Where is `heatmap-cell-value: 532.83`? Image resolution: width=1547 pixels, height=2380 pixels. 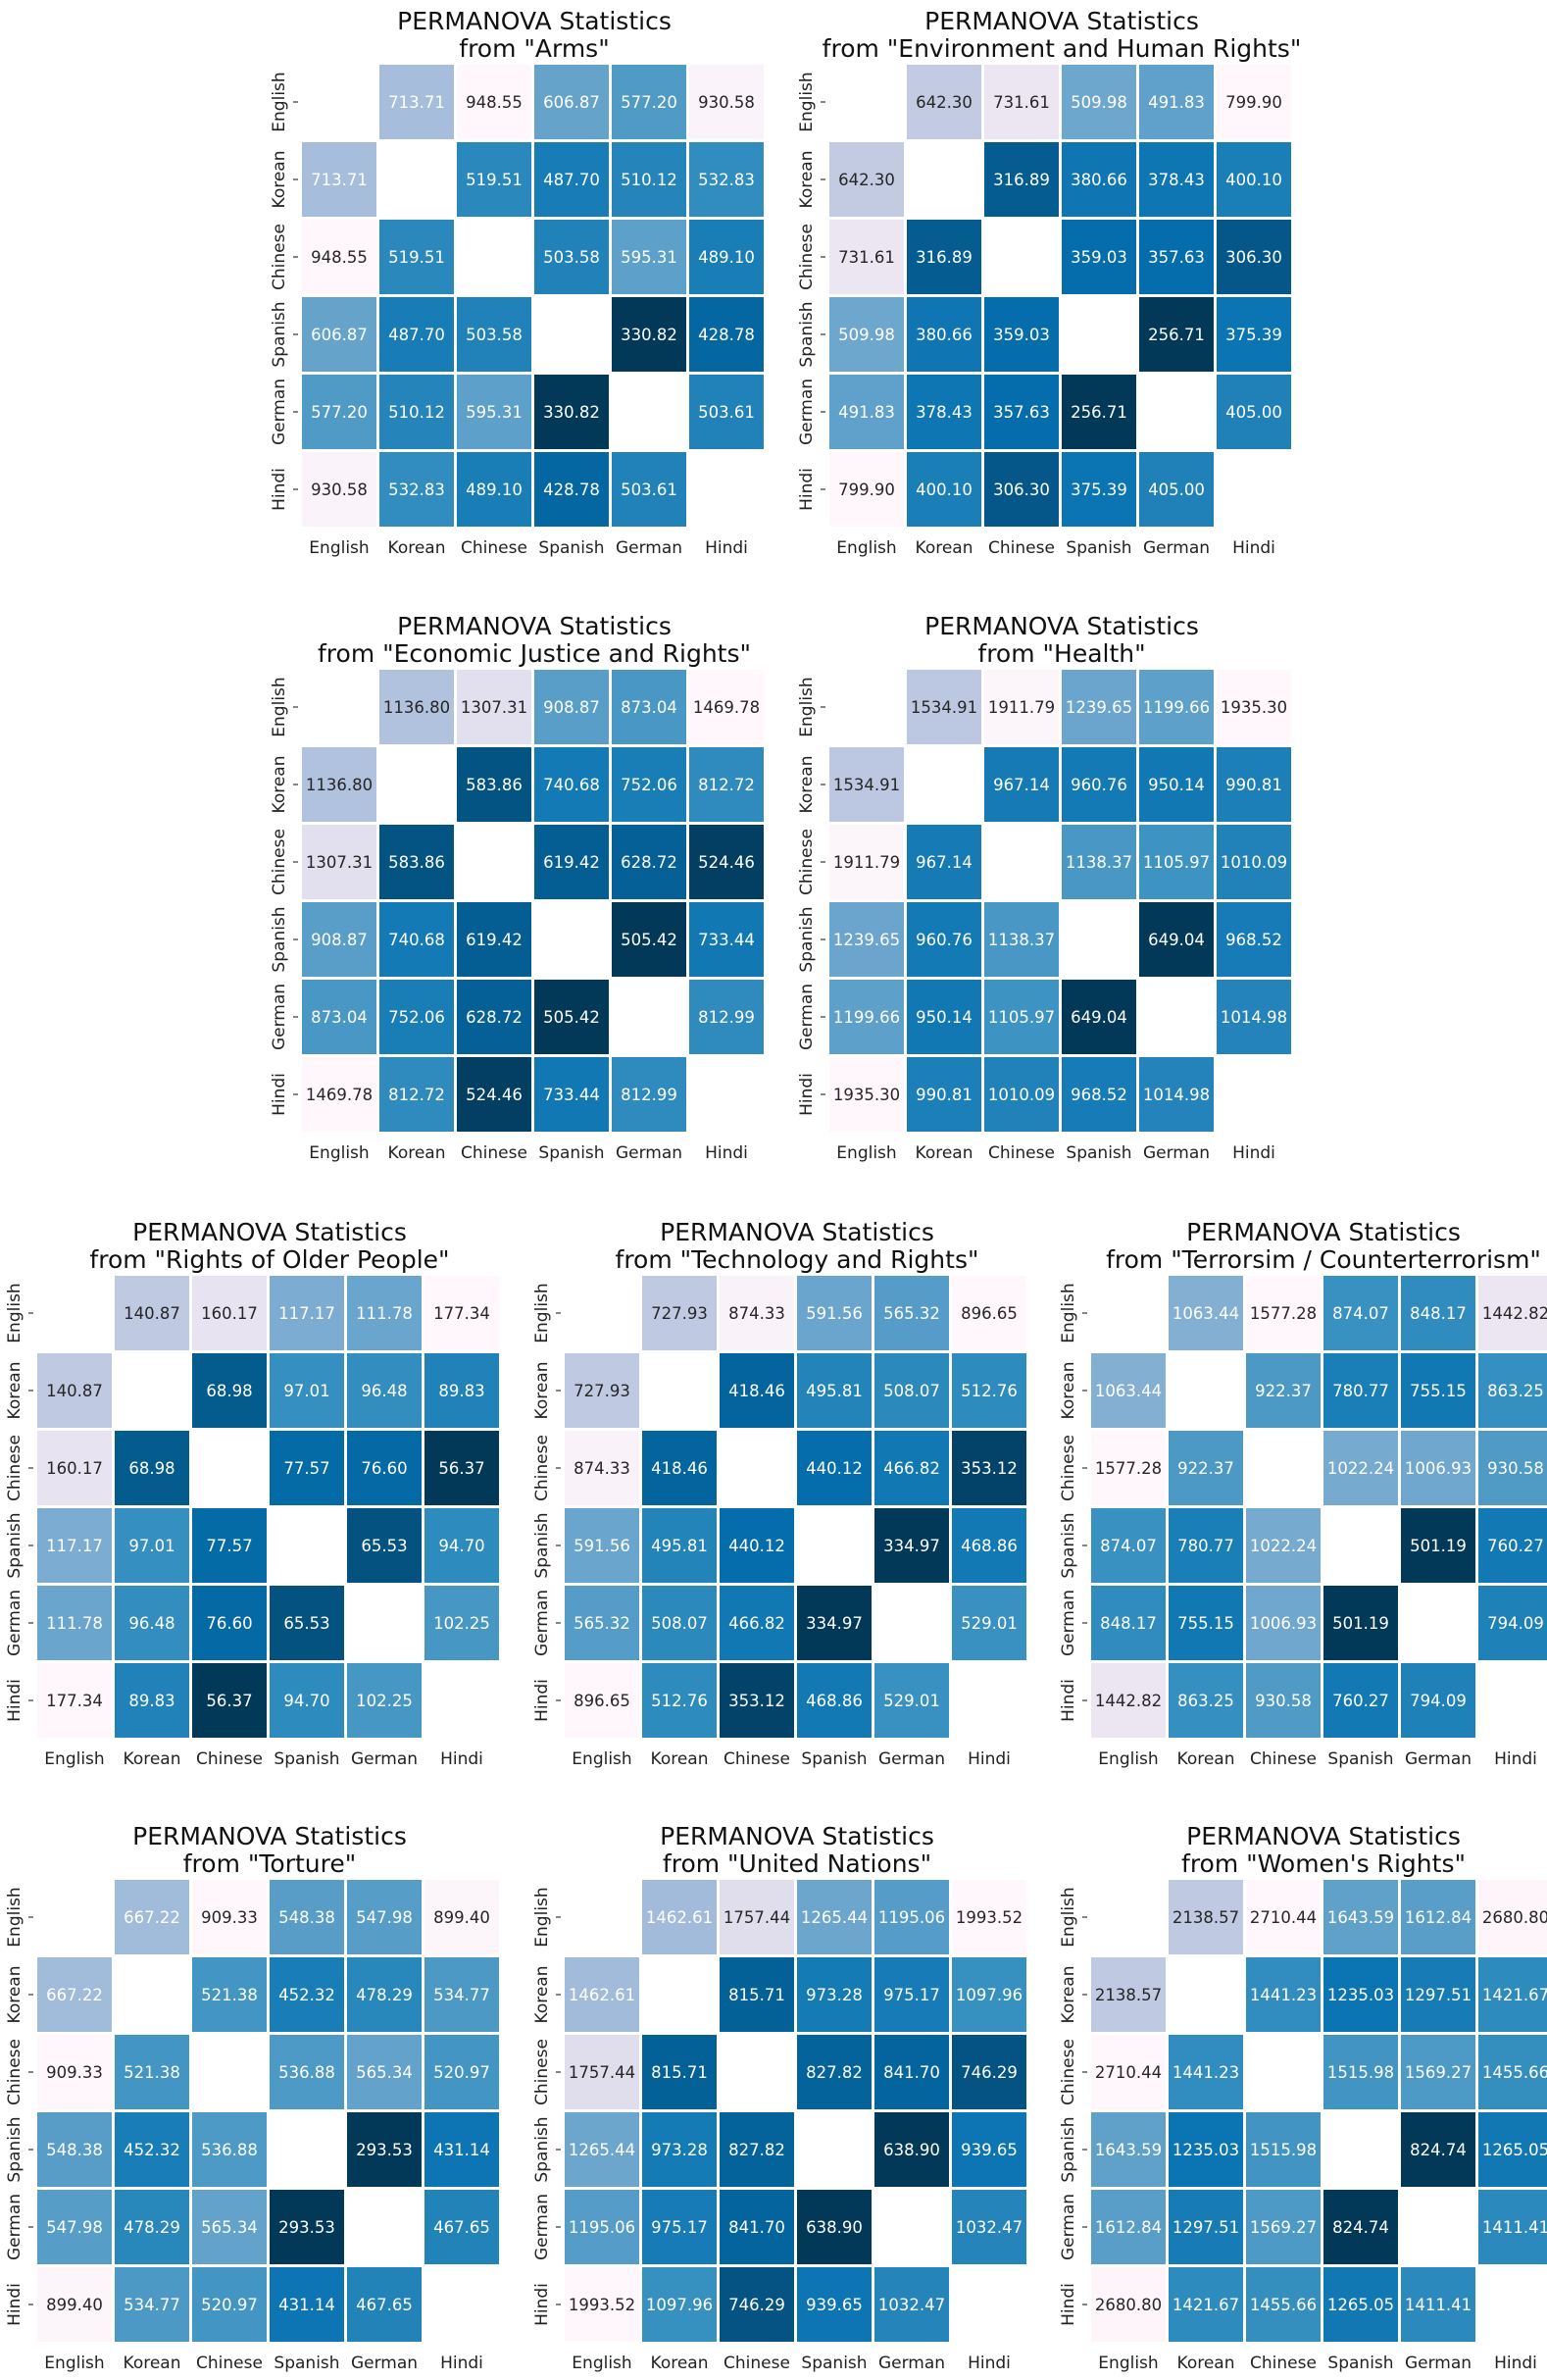
heatmap-cell-value: 532.83 is located at coordinates (416, 490).